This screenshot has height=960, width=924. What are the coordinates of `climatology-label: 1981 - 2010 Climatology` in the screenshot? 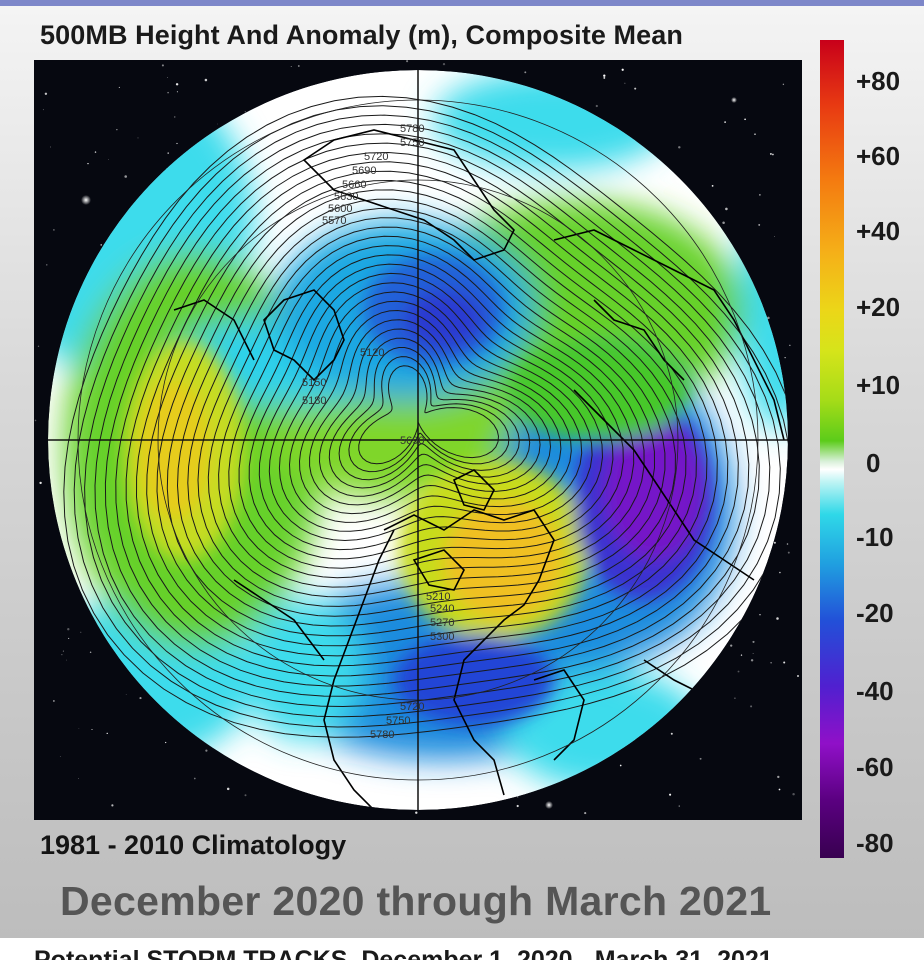 It's located at (193, 845).